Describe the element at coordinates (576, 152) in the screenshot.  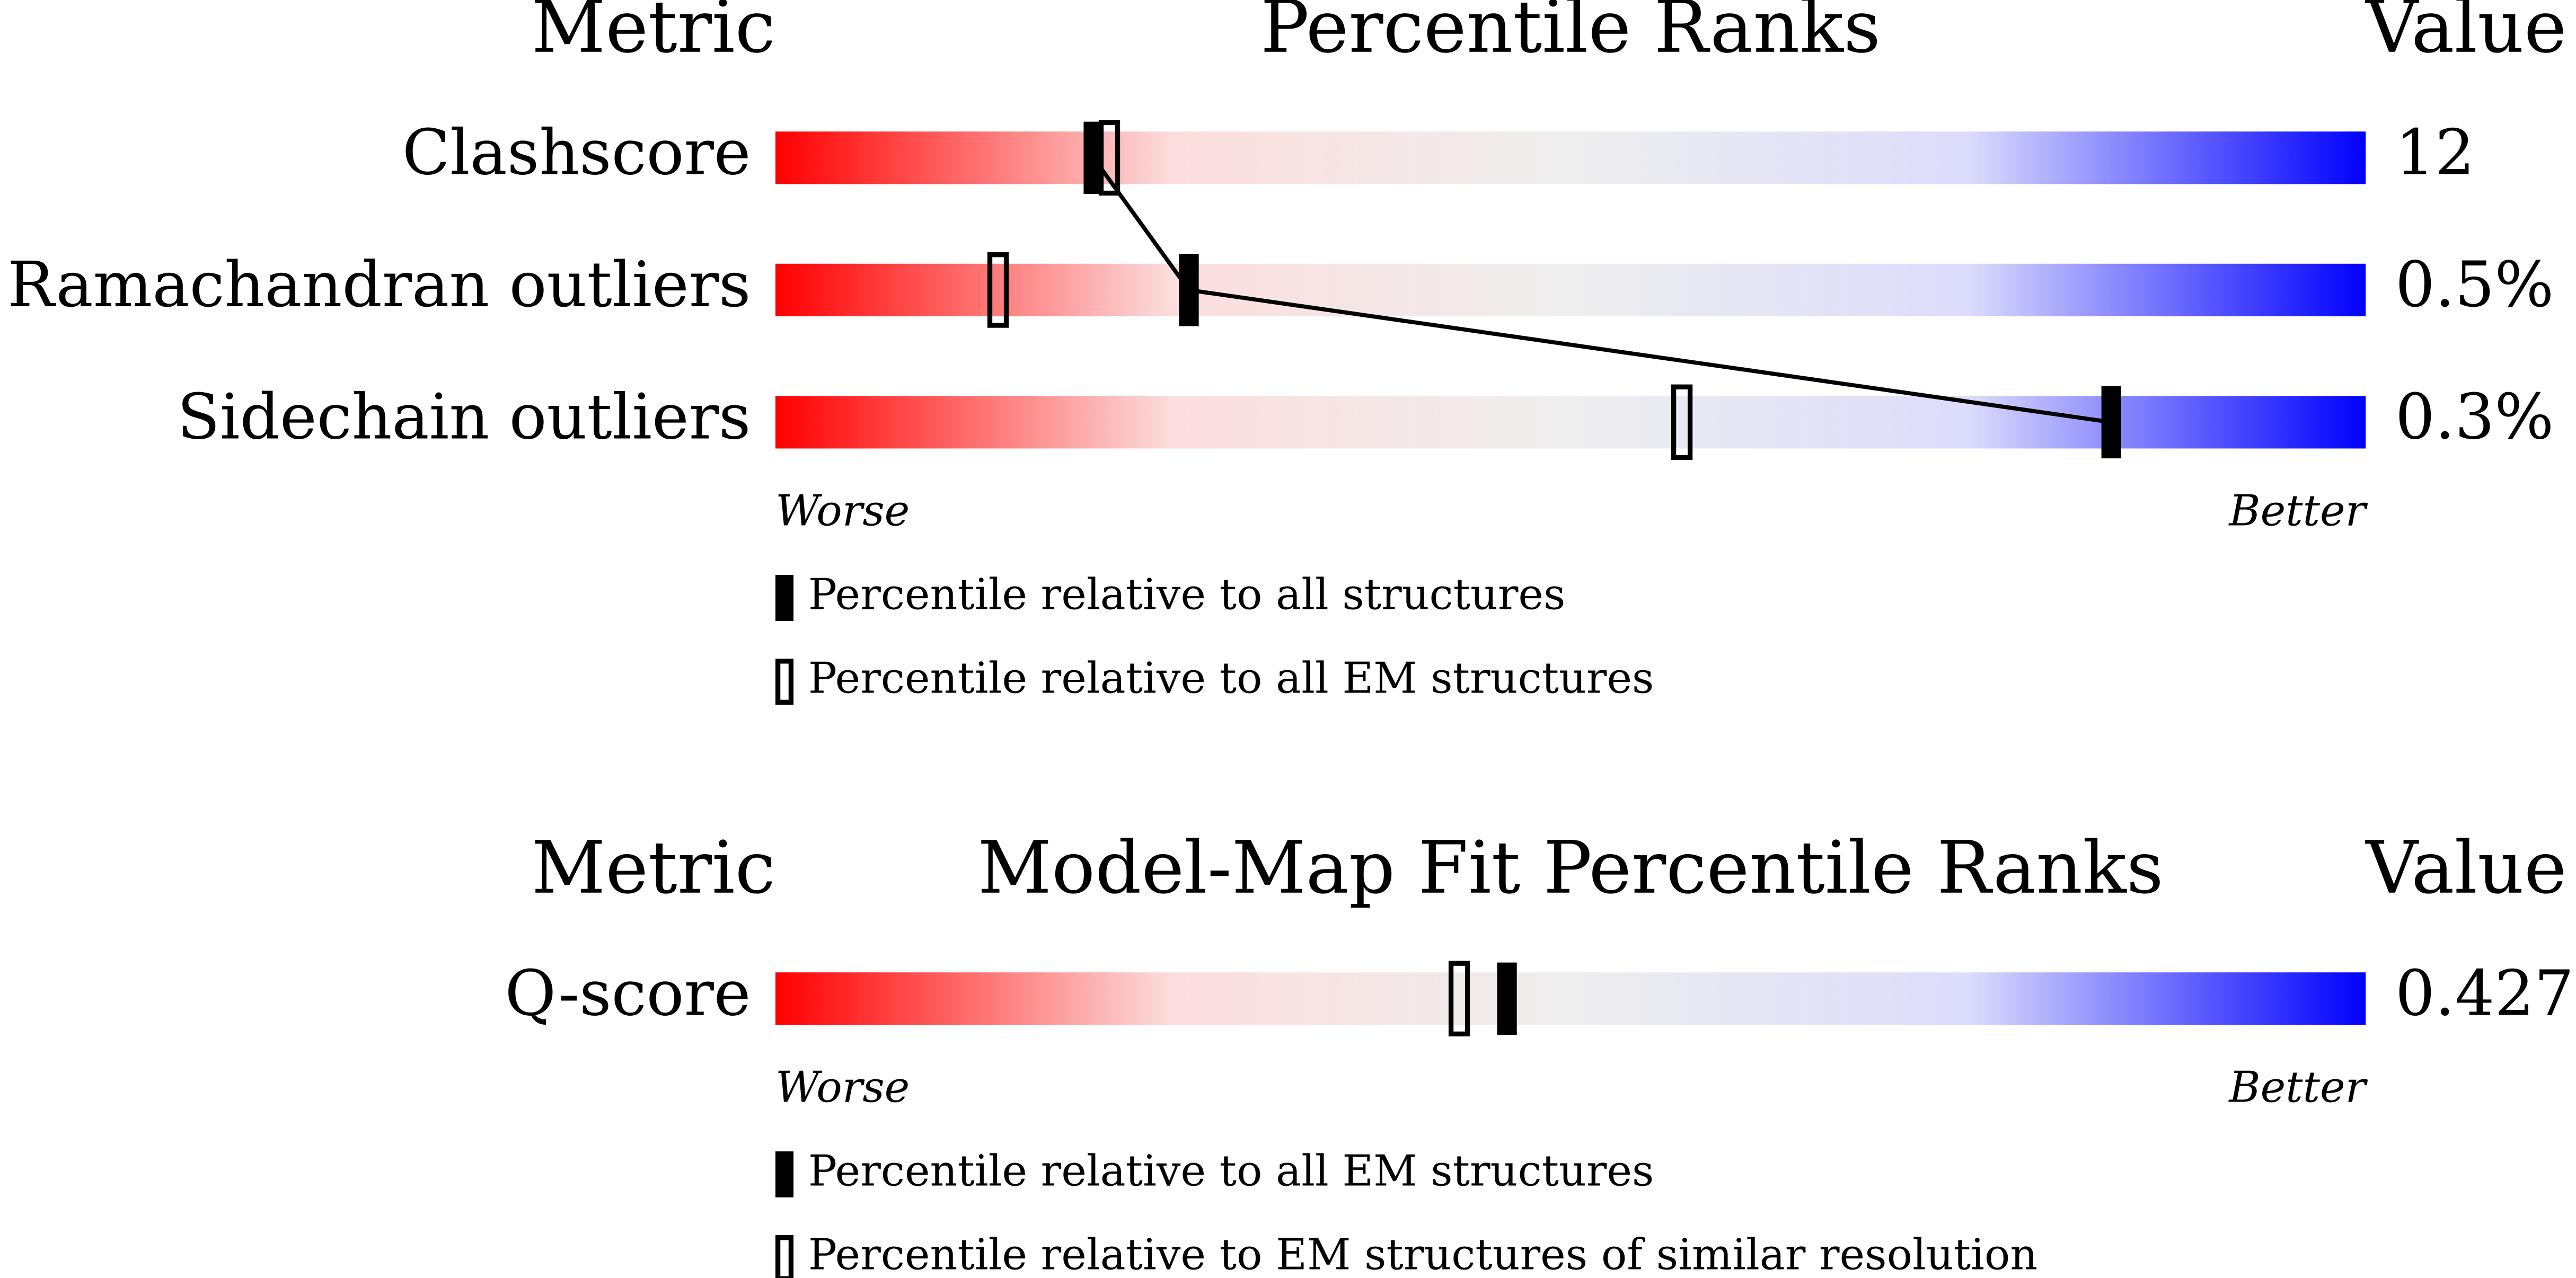
I see `metric-label: Clashscore` at that location.